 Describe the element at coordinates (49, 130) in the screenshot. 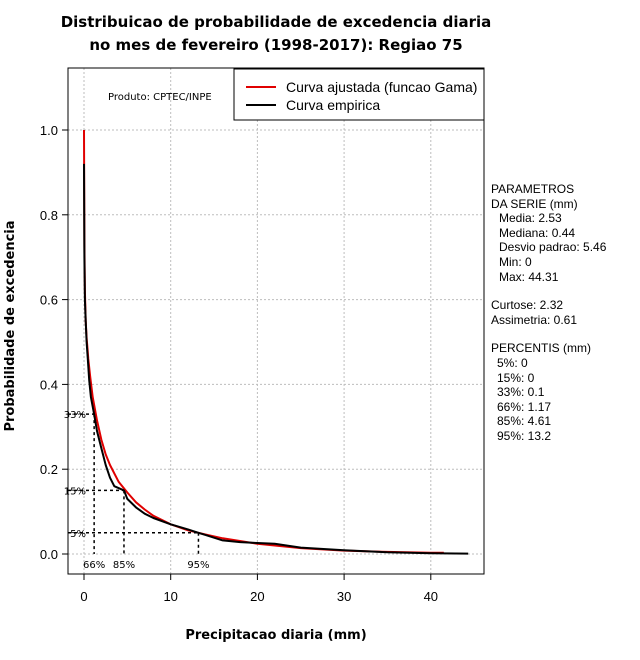

I see `y-tick-label: 1.0` at that location.